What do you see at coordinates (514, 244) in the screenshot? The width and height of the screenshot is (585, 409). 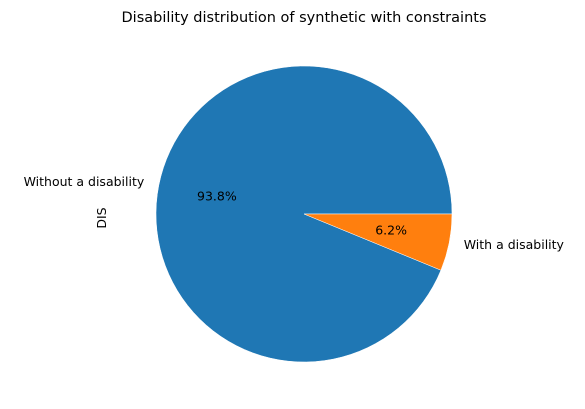 I see `slice-label-1: With a disability` at bounding box center [514, 244].